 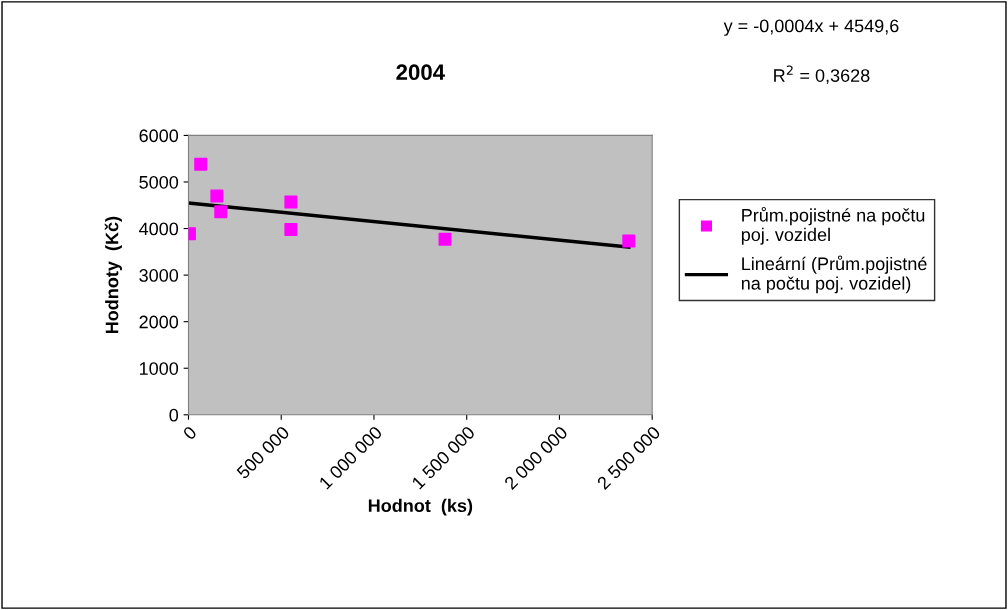 I want to click on y-tick-label: 5000, so click(x=159, y=182).